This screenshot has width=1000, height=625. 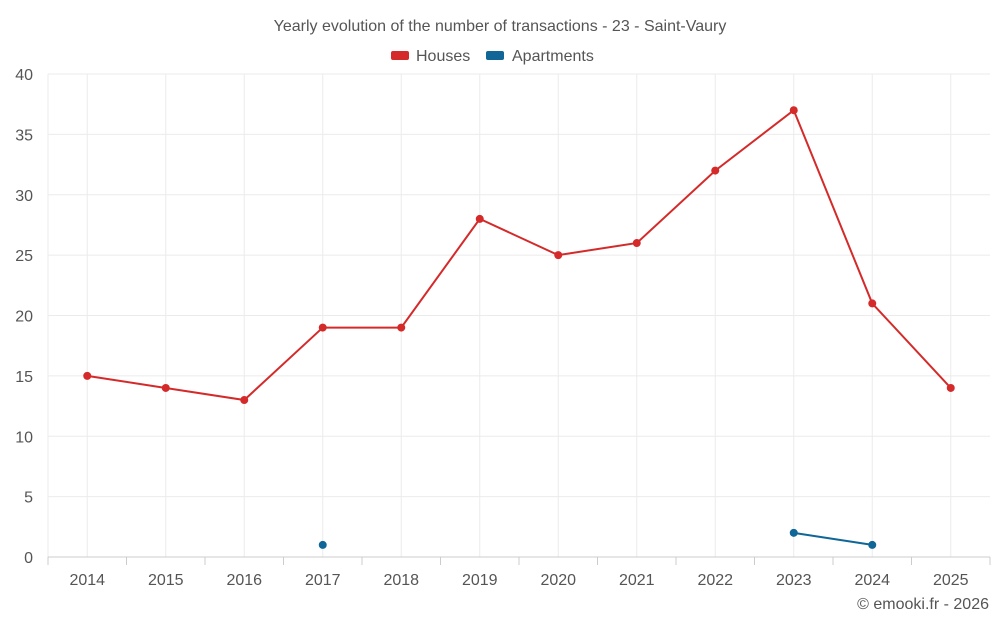 What do you see at coordinates (558, 580) in the screenshot?
I see `x-tick-label: 2020` at bounding box center [558, 580].